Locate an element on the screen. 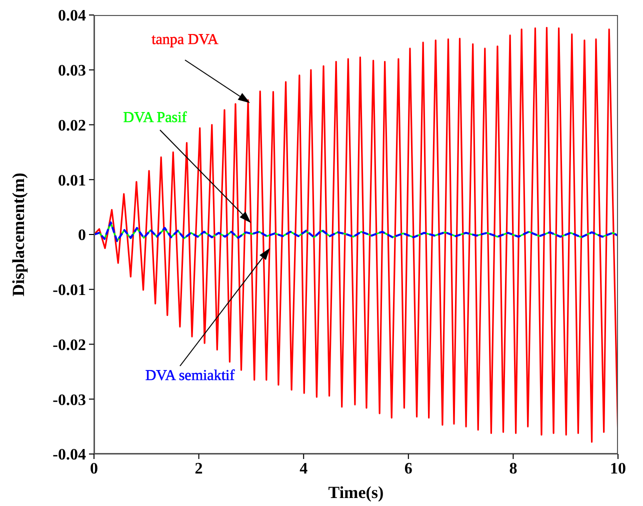 The image size is (643, 506). x-tick-label: 2 is located at coordinates (198, 469).